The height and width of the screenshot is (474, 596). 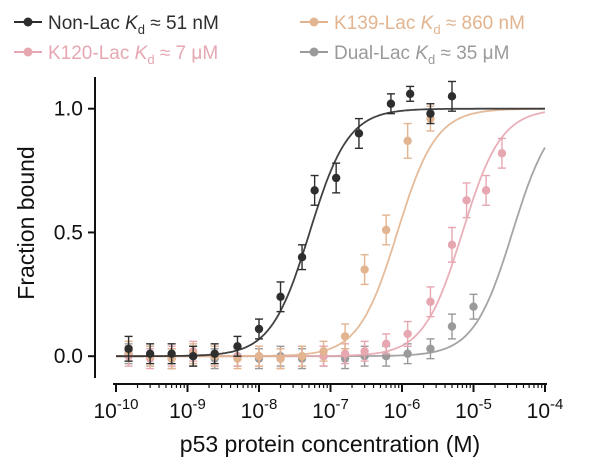 What do you see at coordinates (259, 409) in the screenshot?
I see `x-tick-label: 10⁻⁸` at bounding box center [259, 409].